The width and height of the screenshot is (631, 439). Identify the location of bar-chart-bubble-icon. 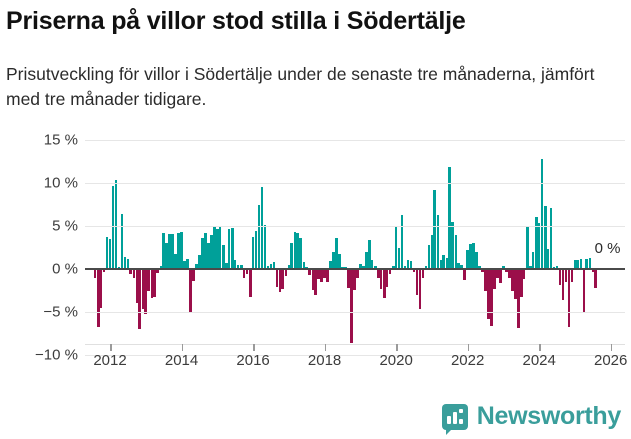
(454, 419).